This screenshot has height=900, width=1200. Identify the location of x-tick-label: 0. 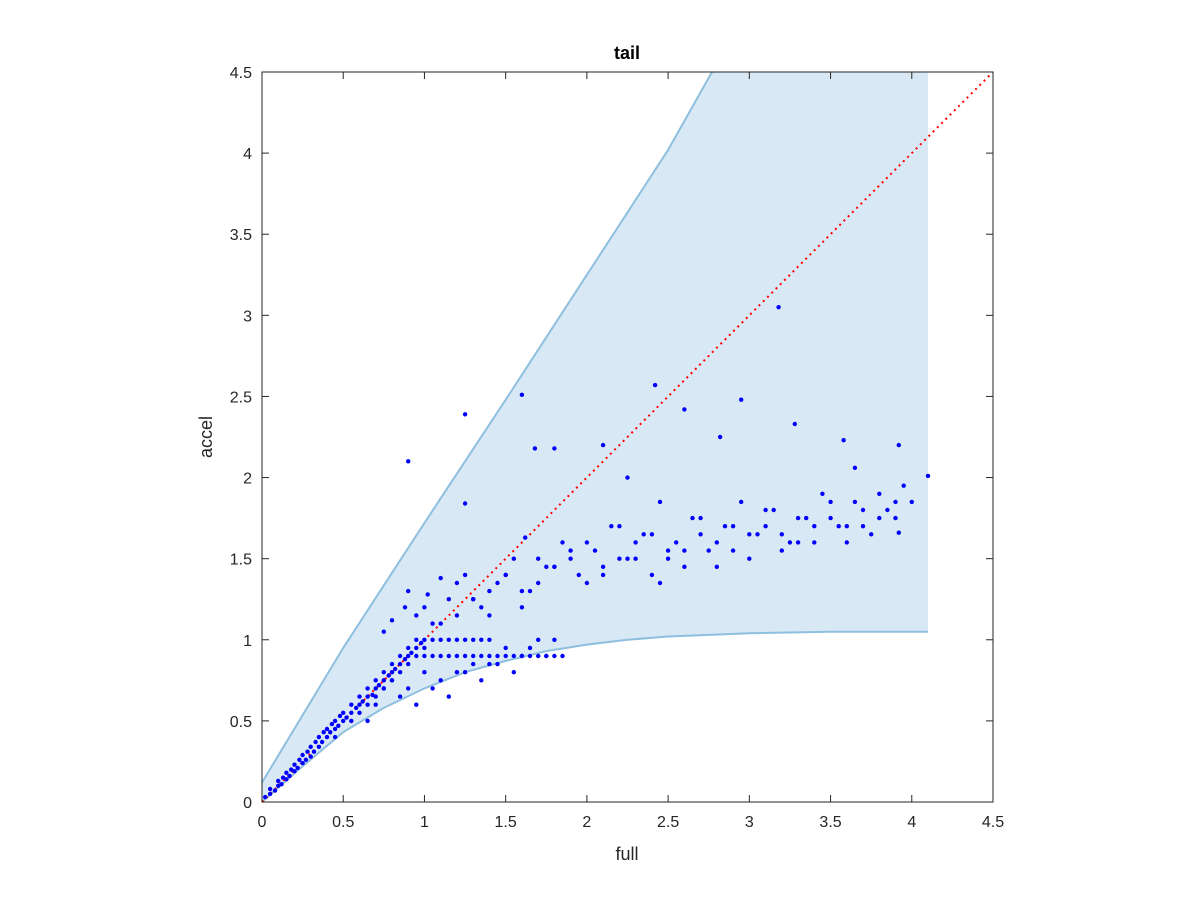
(262, 822).